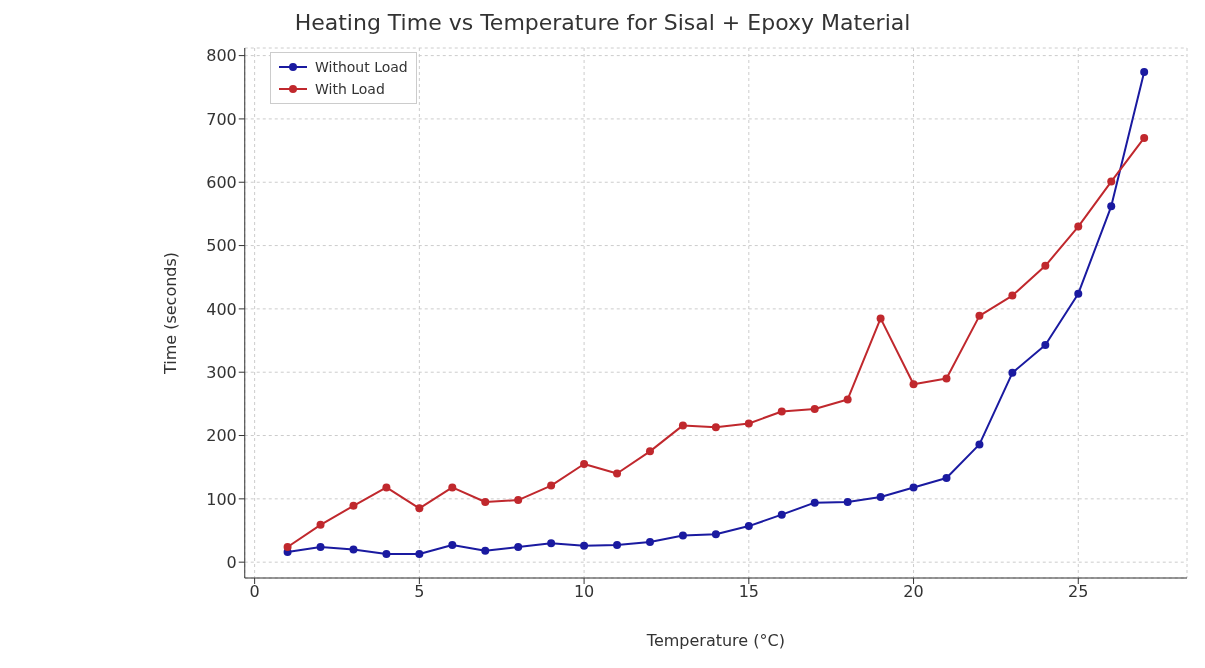 This screenshot has width=1205, height=668. Describe the element at coordinates (221, 499) in the screenshot. I see `y-tick-label: 100` at that location.